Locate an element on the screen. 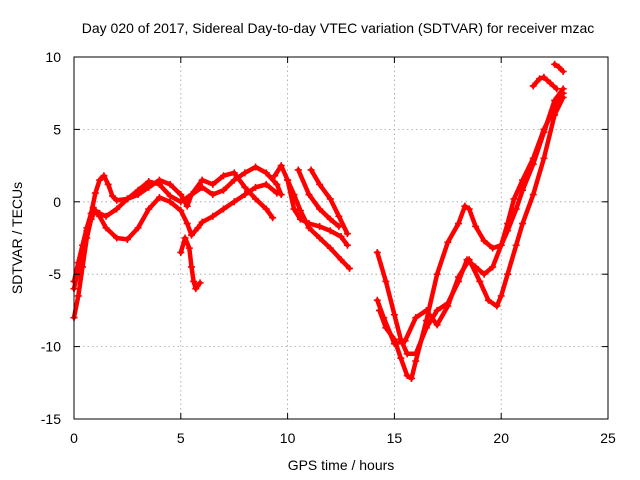  y-axis-label: SDTVAR / TECUs is located at coordinates (17, 238).